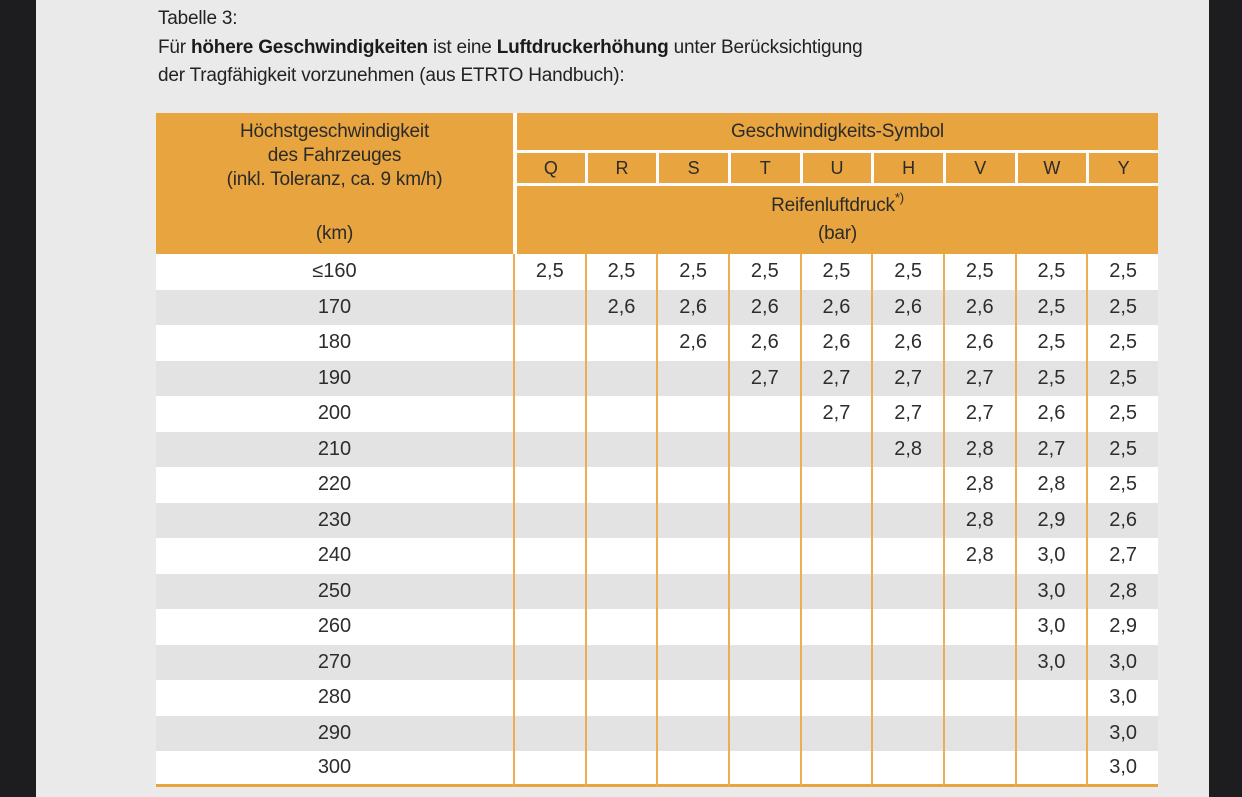  What do you see at coordinates (833, 205) in the screenshot?
I see `pressure-header-title: Reifenluftdruck` at bounding box center [833, 205].